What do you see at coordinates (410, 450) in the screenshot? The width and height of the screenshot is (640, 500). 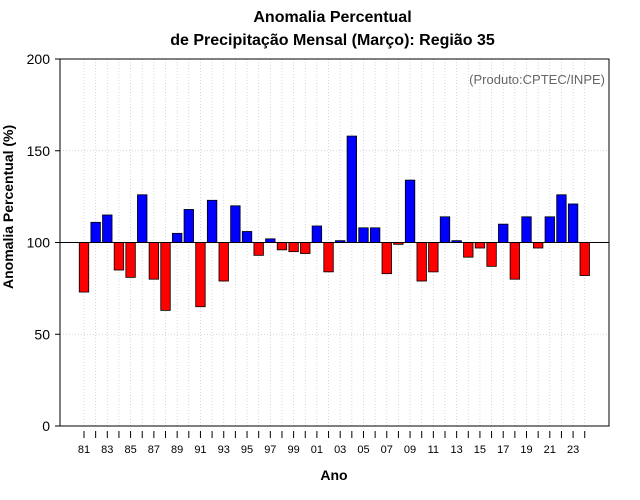 I see `x-tick-label: 09` at bounding box center [410, 450].